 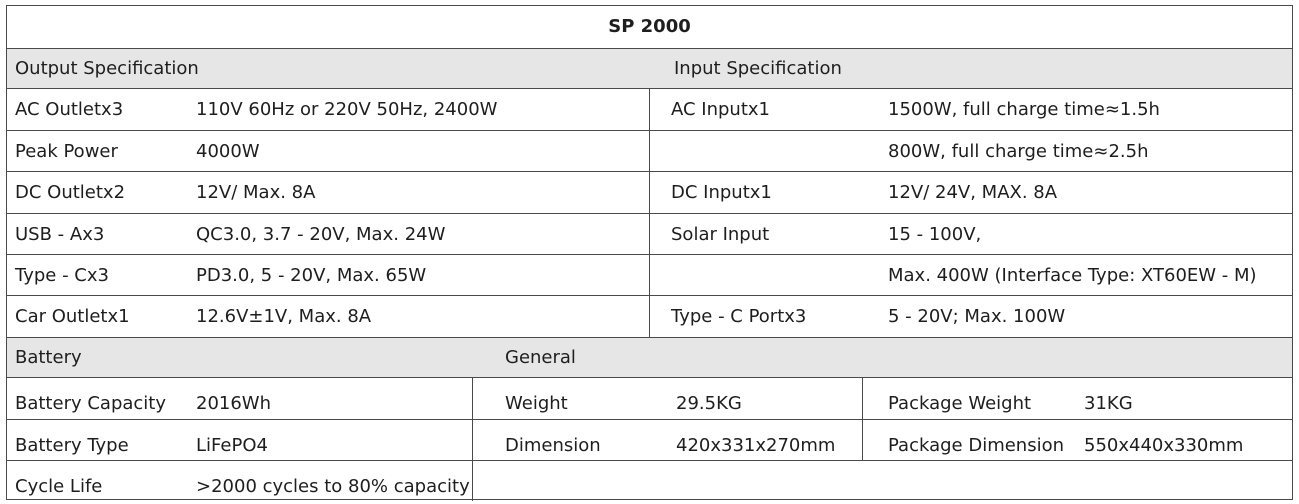 I want to click on input-value: 5 - 20V; Max. 100W, so click(x=977, y=316).